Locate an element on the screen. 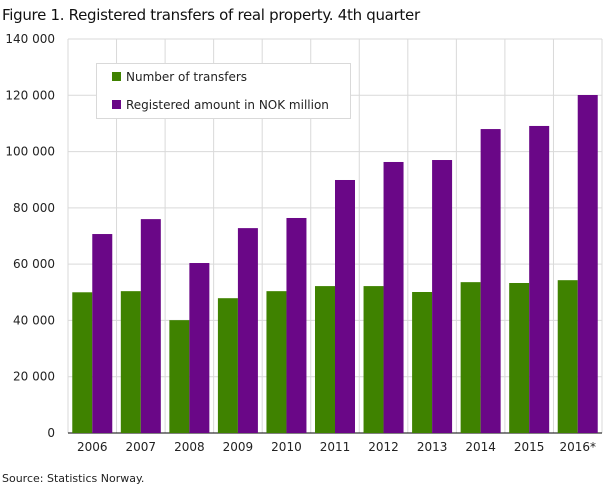 The height and width of the screenshot is (489, 609). bar-transfers-2010 is located at coordinates (276, 362).